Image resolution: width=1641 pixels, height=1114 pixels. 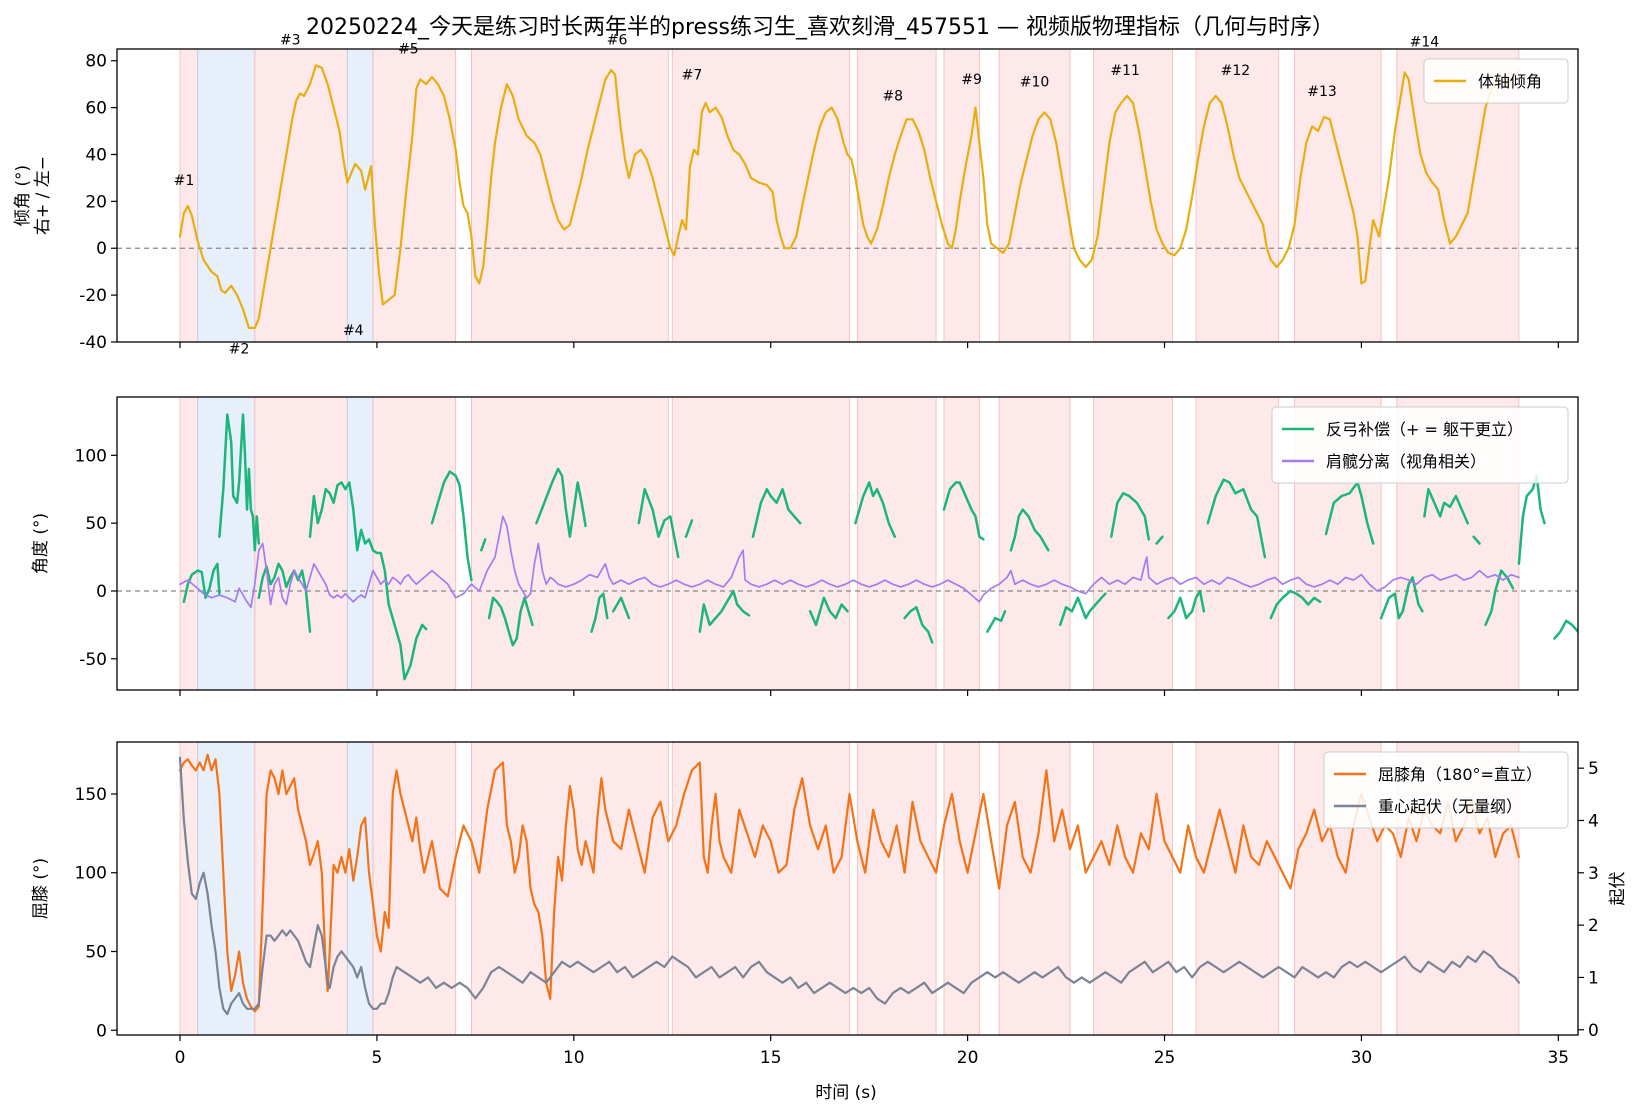 What do you see at coordinates (353, 331) in the screenshot?
I see `turn-label: #4` at bounding box center [353, 331].